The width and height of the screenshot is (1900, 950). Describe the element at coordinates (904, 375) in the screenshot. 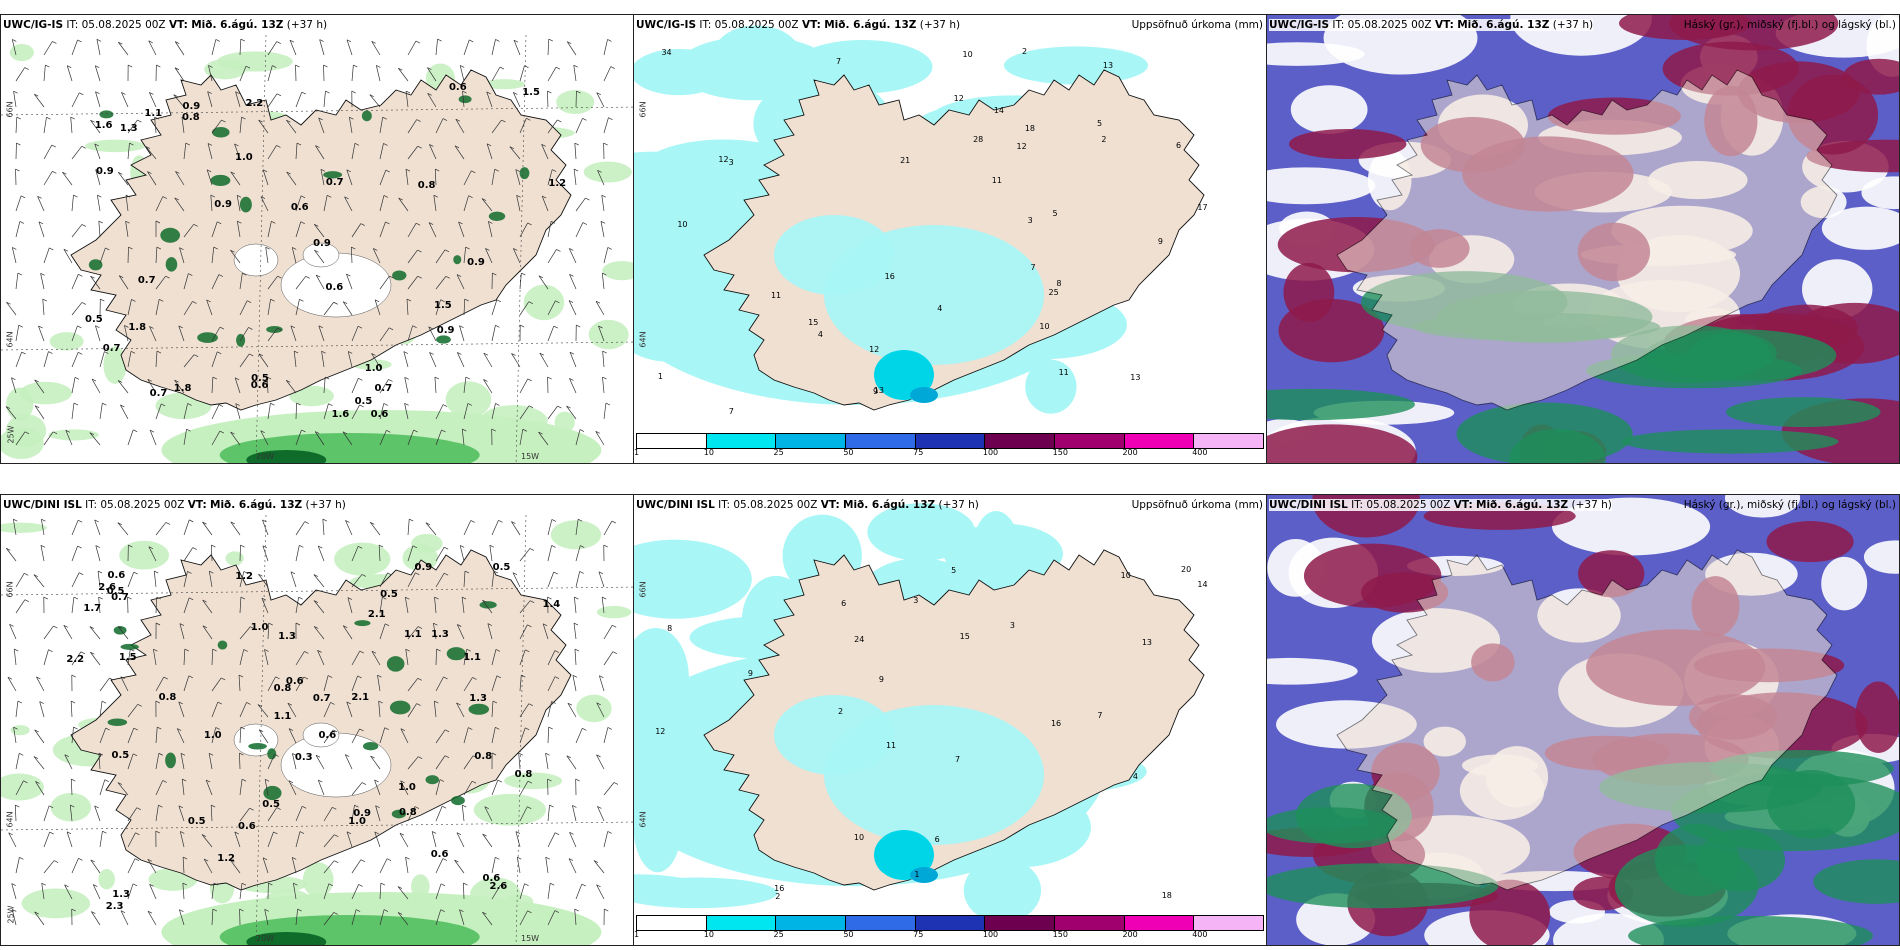

I see `accum-area-heavy` at that location.